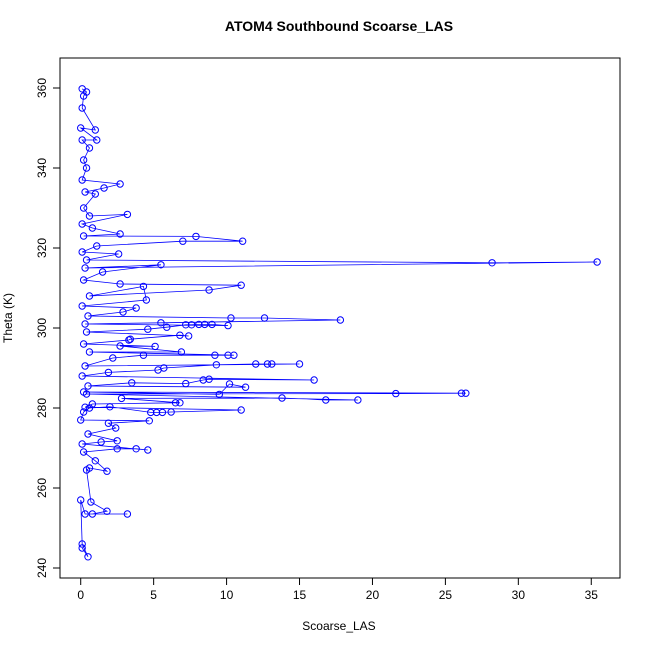  I want to click on x-tick-label: 30, so click(519, 595).